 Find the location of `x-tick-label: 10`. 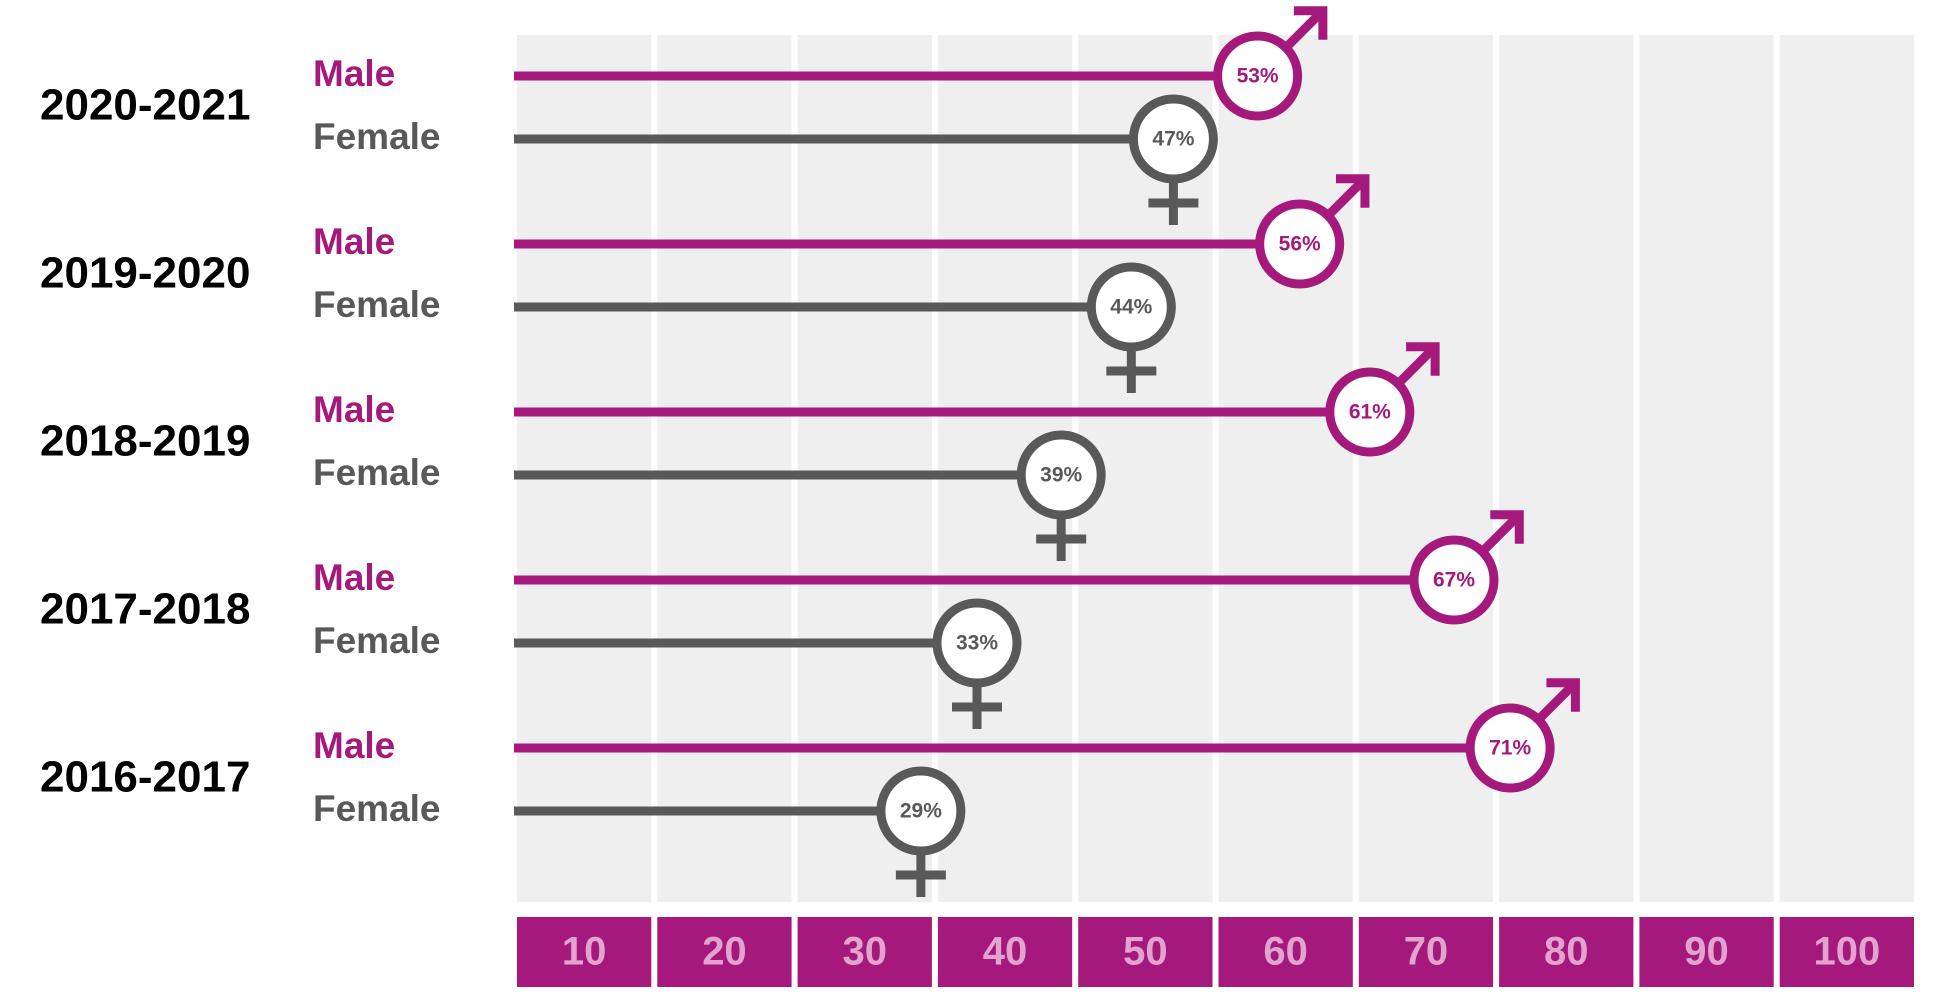

x-tick-label: 10 is located at coordinates (584, 952).